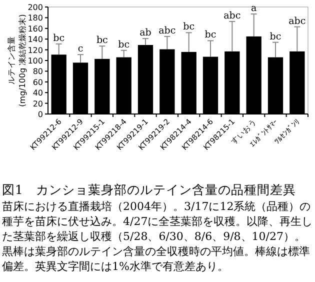 The image size is (315, 282). Describe the element at coordinates (35, 39) in the screenshot. I see `y-tick-label: 140` at that location.